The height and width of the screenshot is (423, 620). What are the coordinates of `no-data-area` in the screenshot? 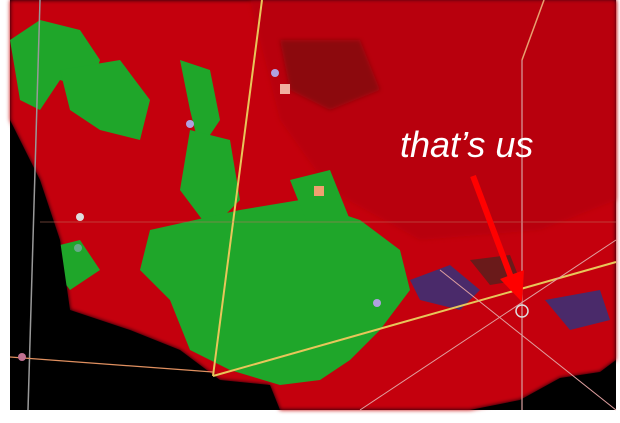 It's located at (543, 385).